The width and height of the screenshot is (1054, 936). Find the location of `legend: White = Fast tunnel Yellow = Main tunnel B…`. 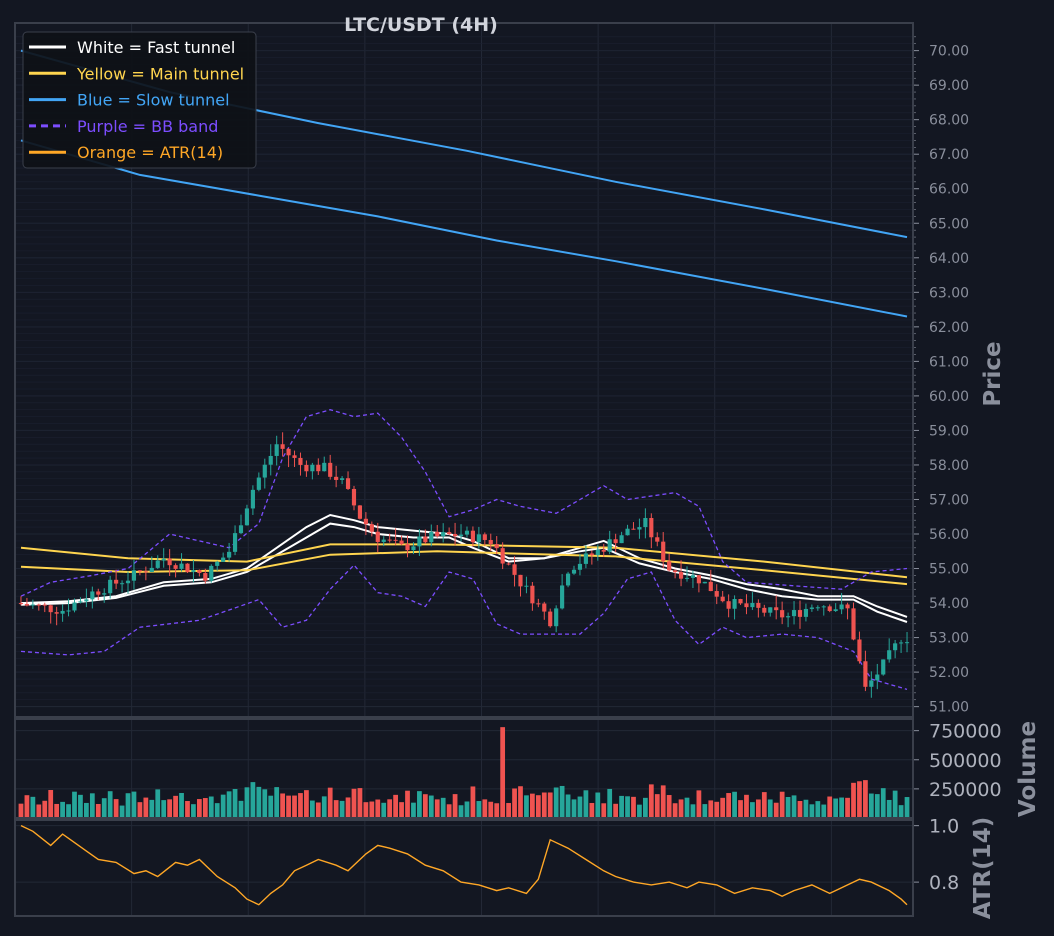

legend: White = Fast tunnel Yellow = Main tunnel B… is located at coordinates (139, 100).